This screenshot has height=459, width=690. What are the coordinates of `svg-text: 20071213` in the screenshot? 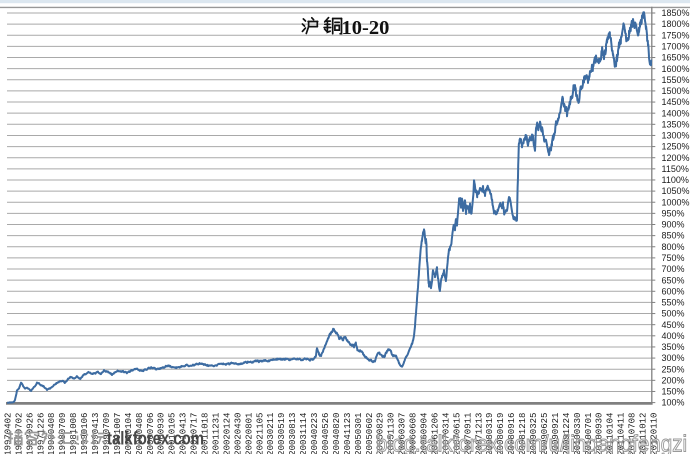 It's located at (479, 433).